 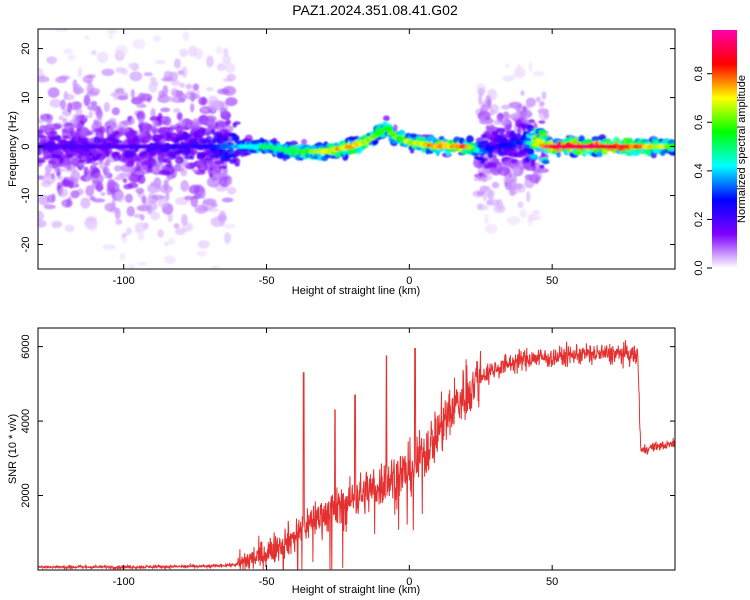 I want to click on y-tick-label: 4000, so click(x=26, y=421).